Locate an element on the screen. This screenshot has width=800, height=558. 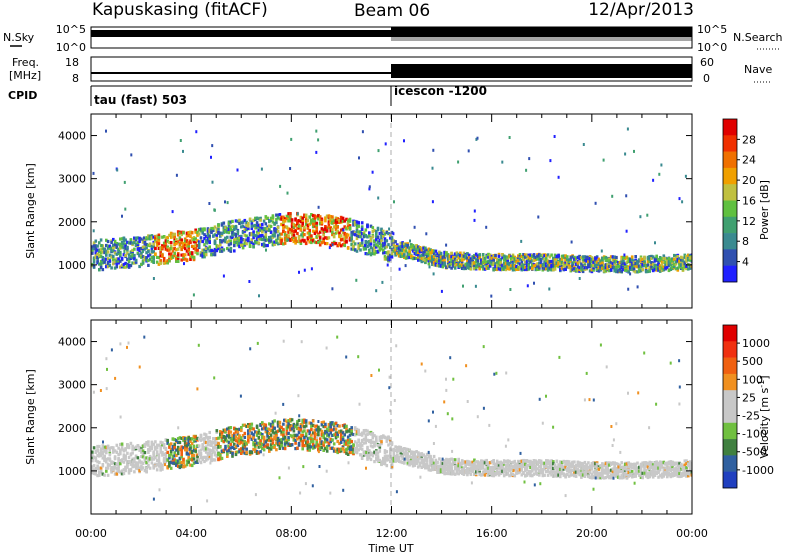
colorbar-tick-label: 24 is located at coordinates (749, 160).